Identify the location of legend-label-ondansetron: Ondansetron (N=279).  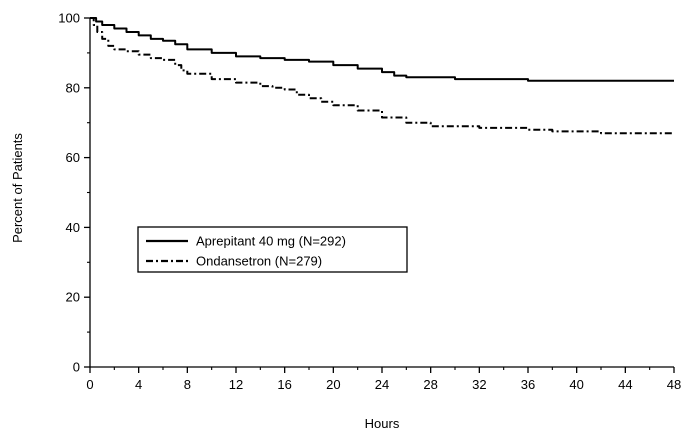
(259, 261).